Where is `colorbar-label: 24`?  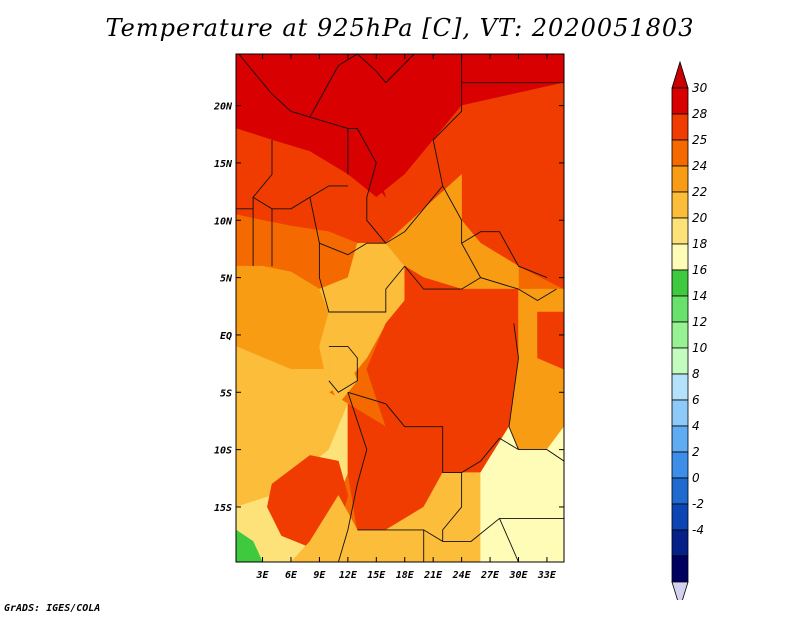 colorbar-label: 24 is located at coordinates (699, 166).